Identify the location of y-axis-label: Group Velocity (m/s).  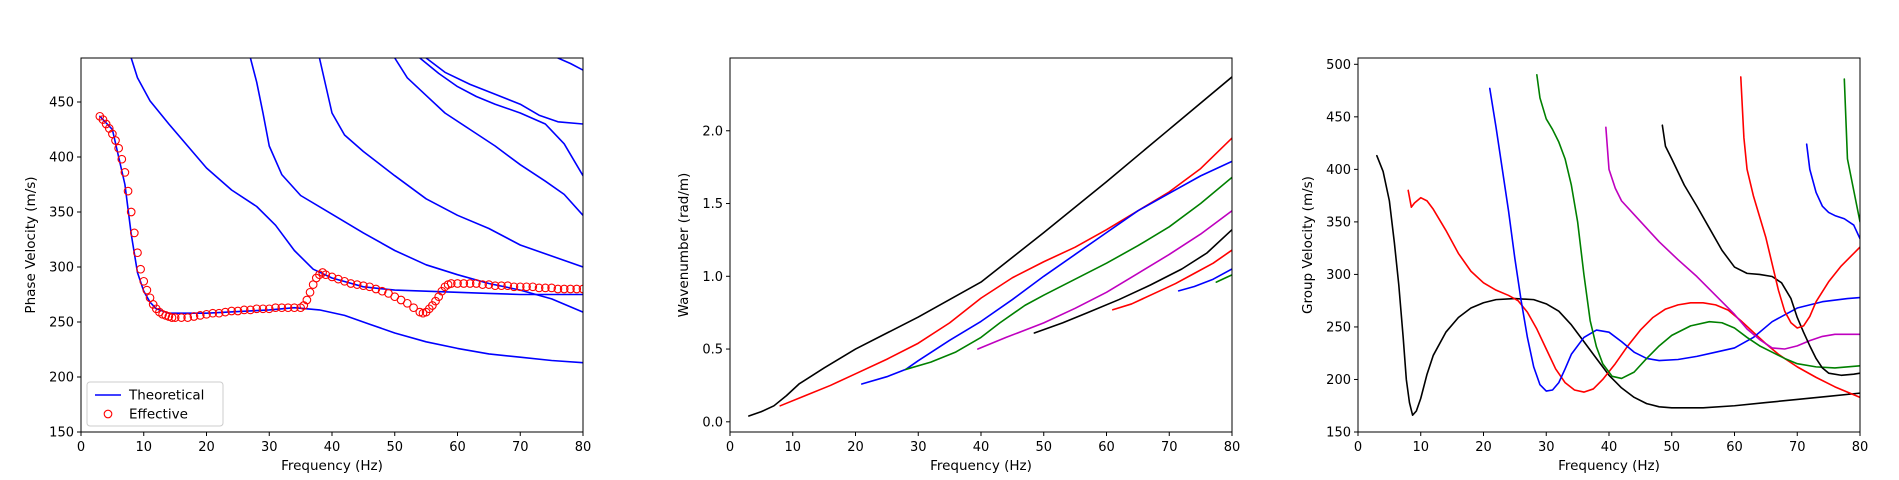
(1308, 245).